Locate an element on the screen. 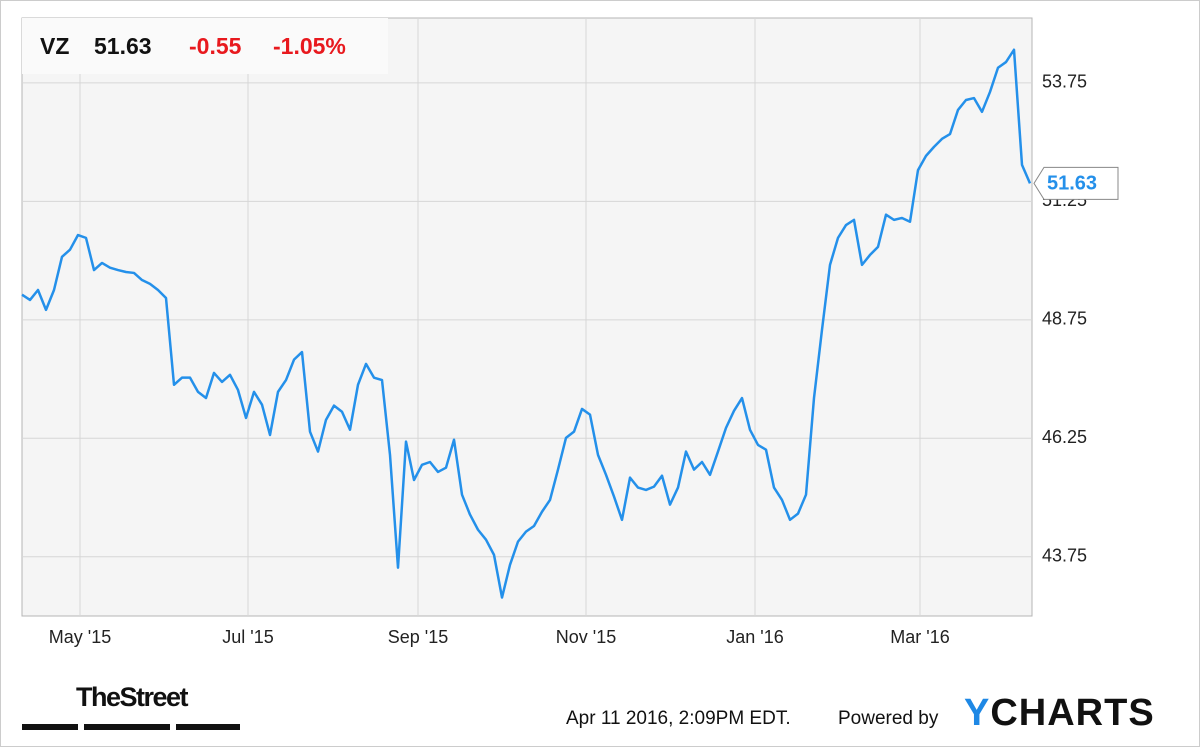  price: 51.63 is located at coordinates (123, 46).